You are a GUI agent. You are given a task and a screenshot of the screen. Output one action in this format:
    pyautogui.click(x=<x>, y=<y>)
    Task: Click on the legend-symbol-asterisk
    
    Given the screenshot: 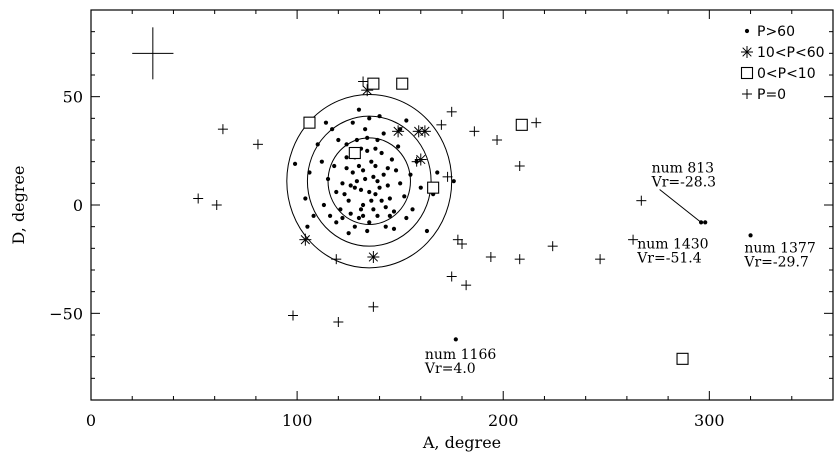 What is the action you would take?
    pyautogui.click(x=747, y=52)
    